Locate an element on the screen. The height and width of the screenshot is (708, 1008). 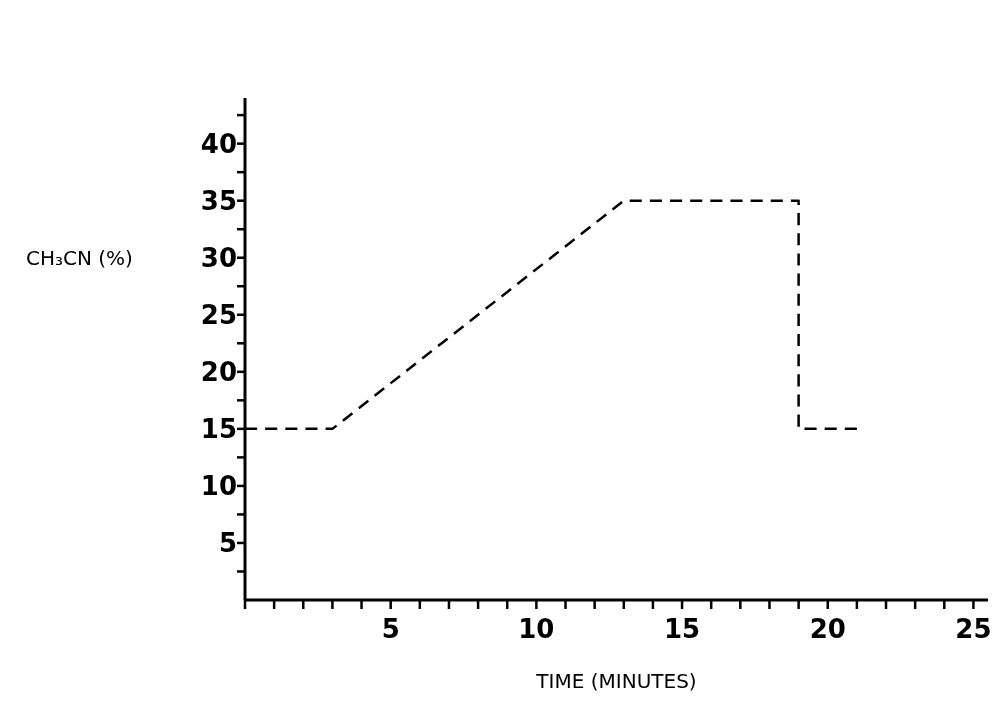
x-tick-label: 25 is located at coordinates (973, 629).